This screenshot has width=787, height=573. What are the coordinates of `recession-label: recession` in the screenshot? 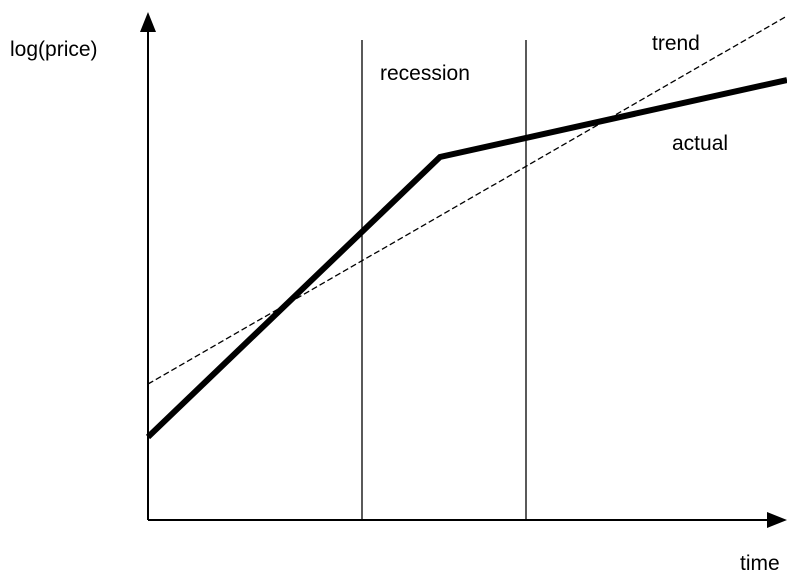 It's located at (425, 73).